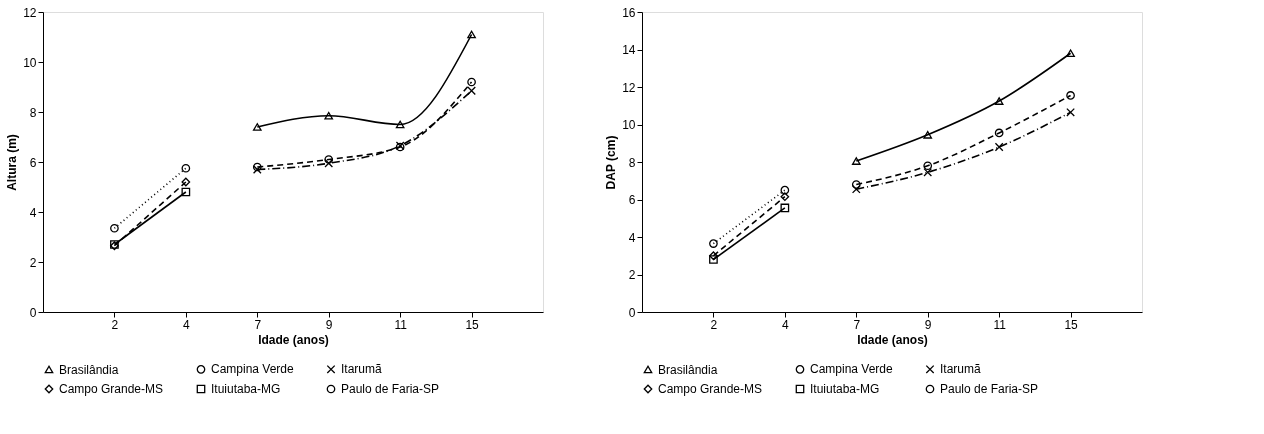  Describe the element at coordinates (629, 12) in the screenshot. I see `y-tick-label: 16` at that location.